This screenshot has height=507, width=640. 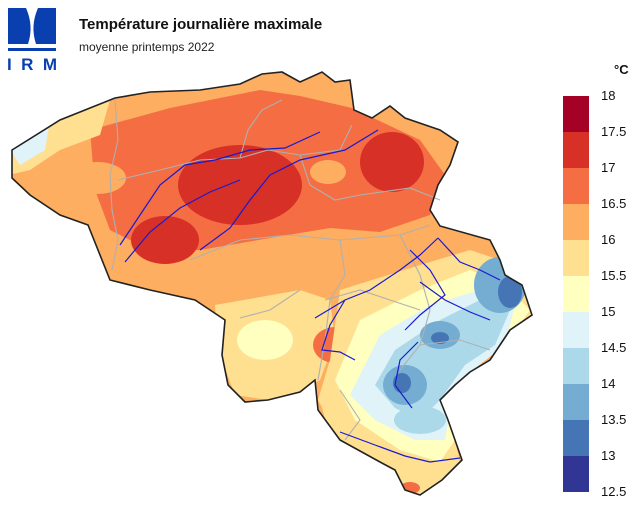 What do you see at coordinates (608, 95) in the screenshot?
I see `legend-tick-label: 18` at bounding box center [608, 95].